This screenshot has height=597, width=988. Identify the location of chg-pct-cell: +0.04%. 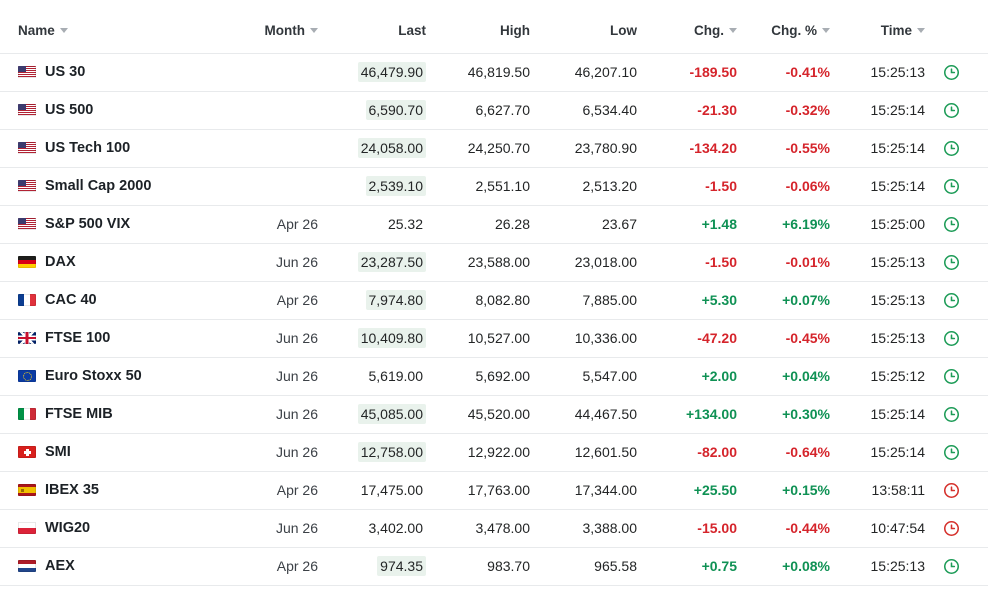
(789, 375).